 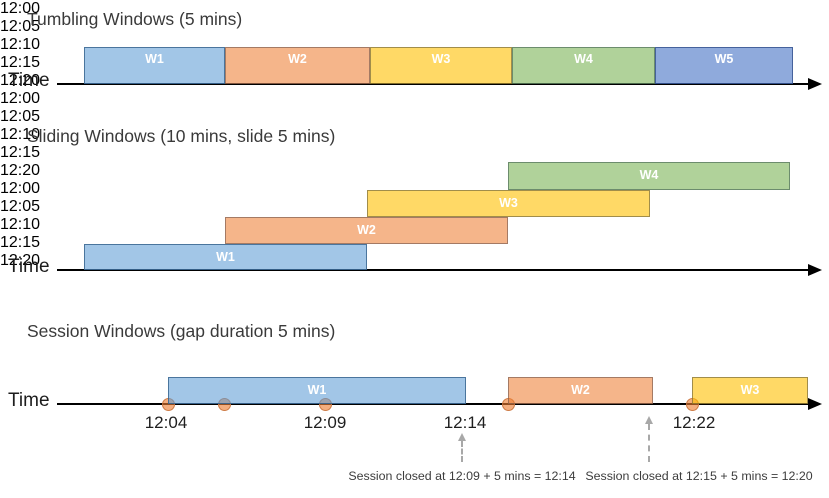 I want to click on event-time-label: 12:09, so click(x=325, y=422).